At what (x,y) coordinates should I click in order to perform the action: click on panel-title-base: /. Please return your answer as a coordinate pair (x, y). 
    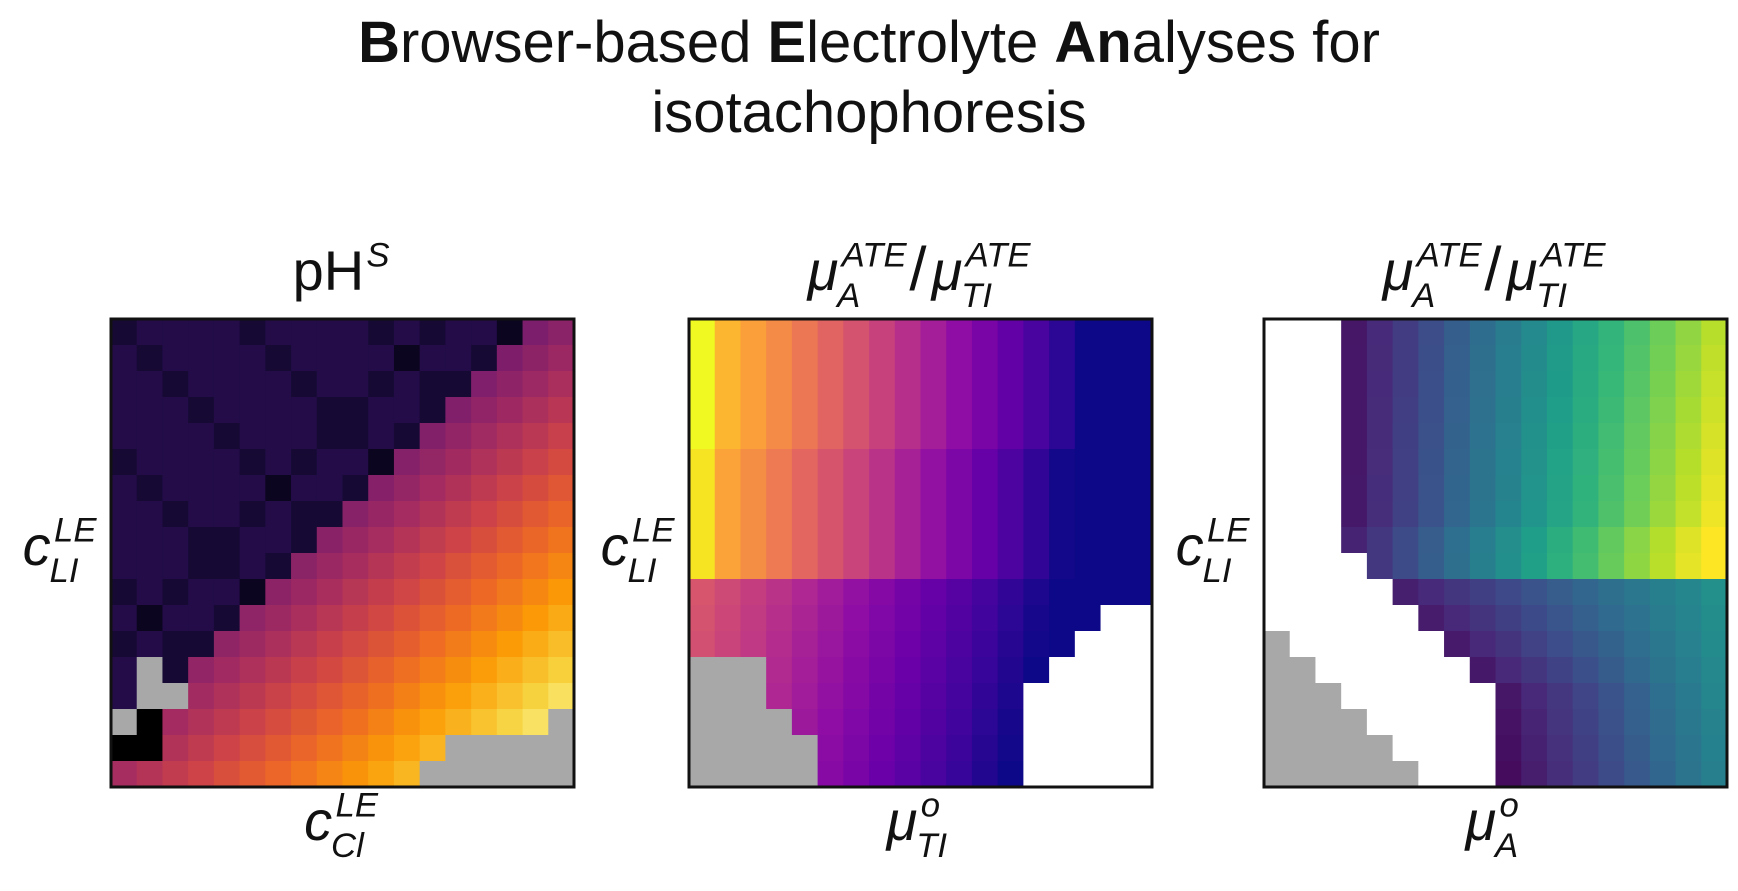
    Looking at the image, I should click on (1493, 269).